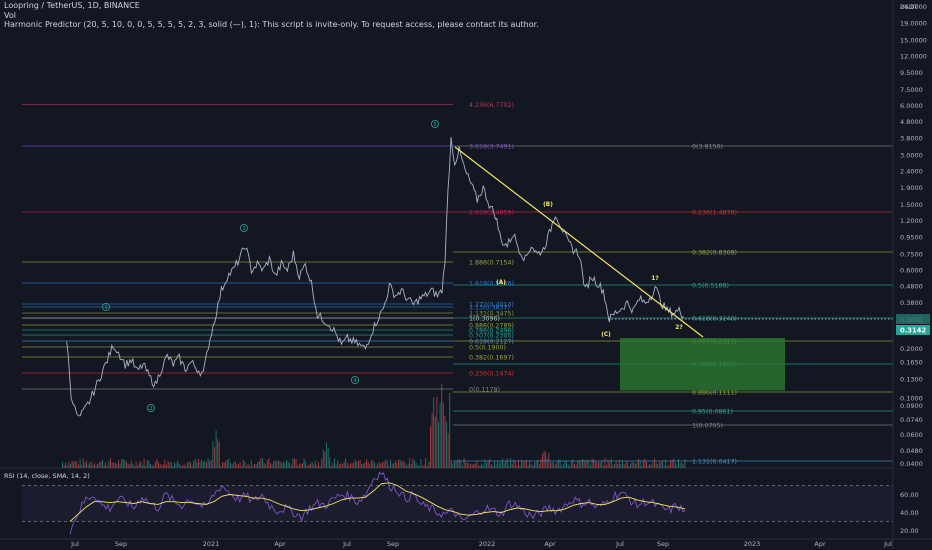 The width and height of the screenshot is (932, 550). I want to click on y-tick-label: 12.0000, so click(913, 56).